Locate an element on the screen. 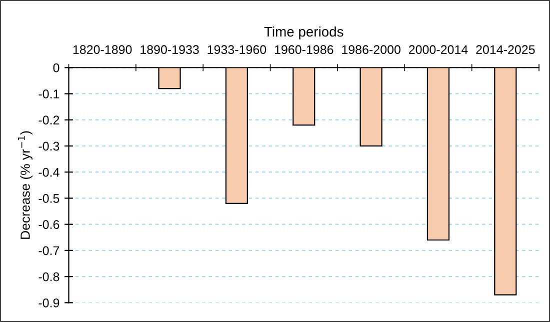  x-tick-label: 1933-1960 is located at coordinates (237, 49).